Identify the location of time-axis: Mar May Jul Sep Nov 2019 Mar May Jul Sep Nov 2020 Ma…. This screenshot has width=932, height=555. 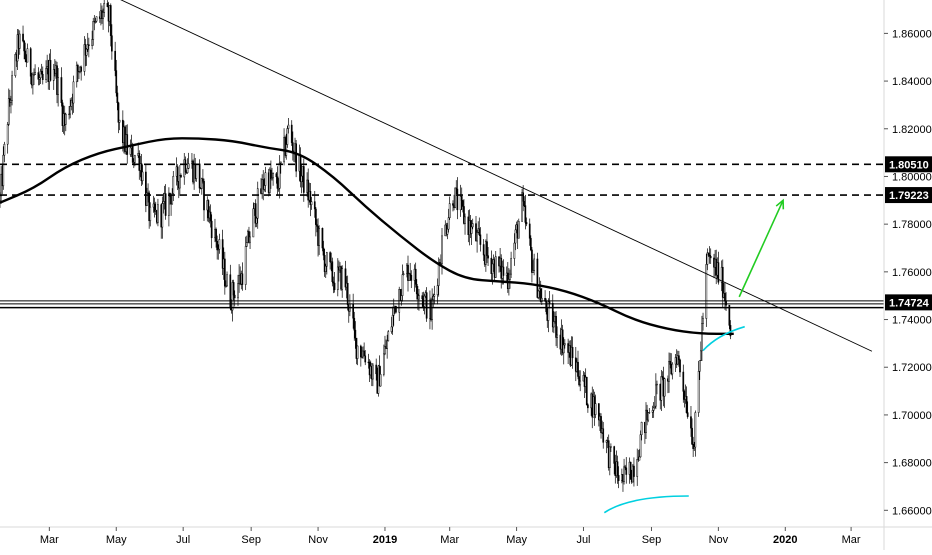
(466, 536).